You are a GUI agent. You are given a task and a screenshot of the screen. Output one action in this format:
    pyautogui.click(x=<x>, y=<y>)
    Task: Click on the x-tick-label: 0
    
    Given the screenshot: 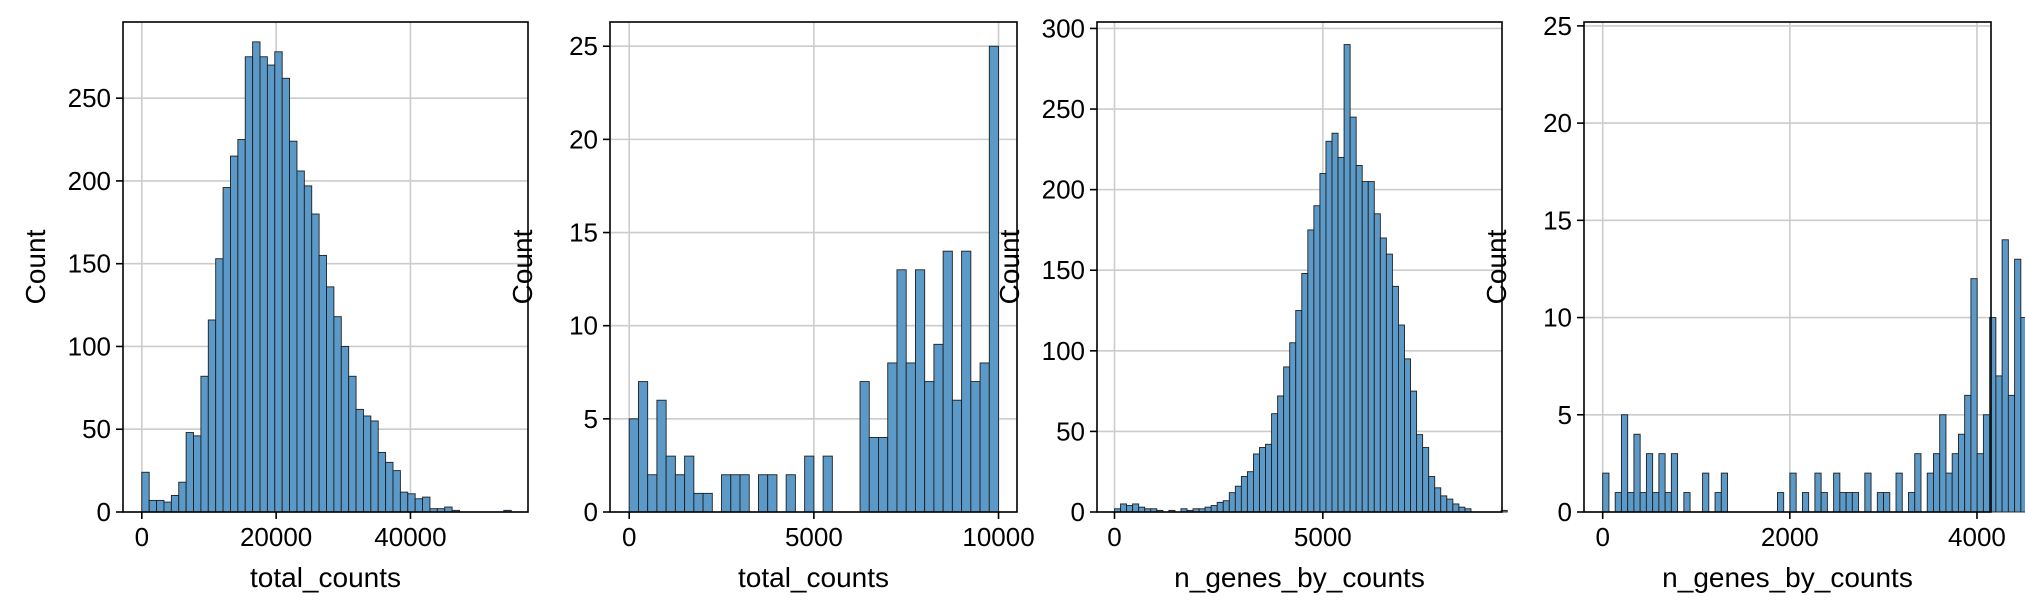 What is the action you would take?
    pyautogui.click(x=1602, y=537)
    